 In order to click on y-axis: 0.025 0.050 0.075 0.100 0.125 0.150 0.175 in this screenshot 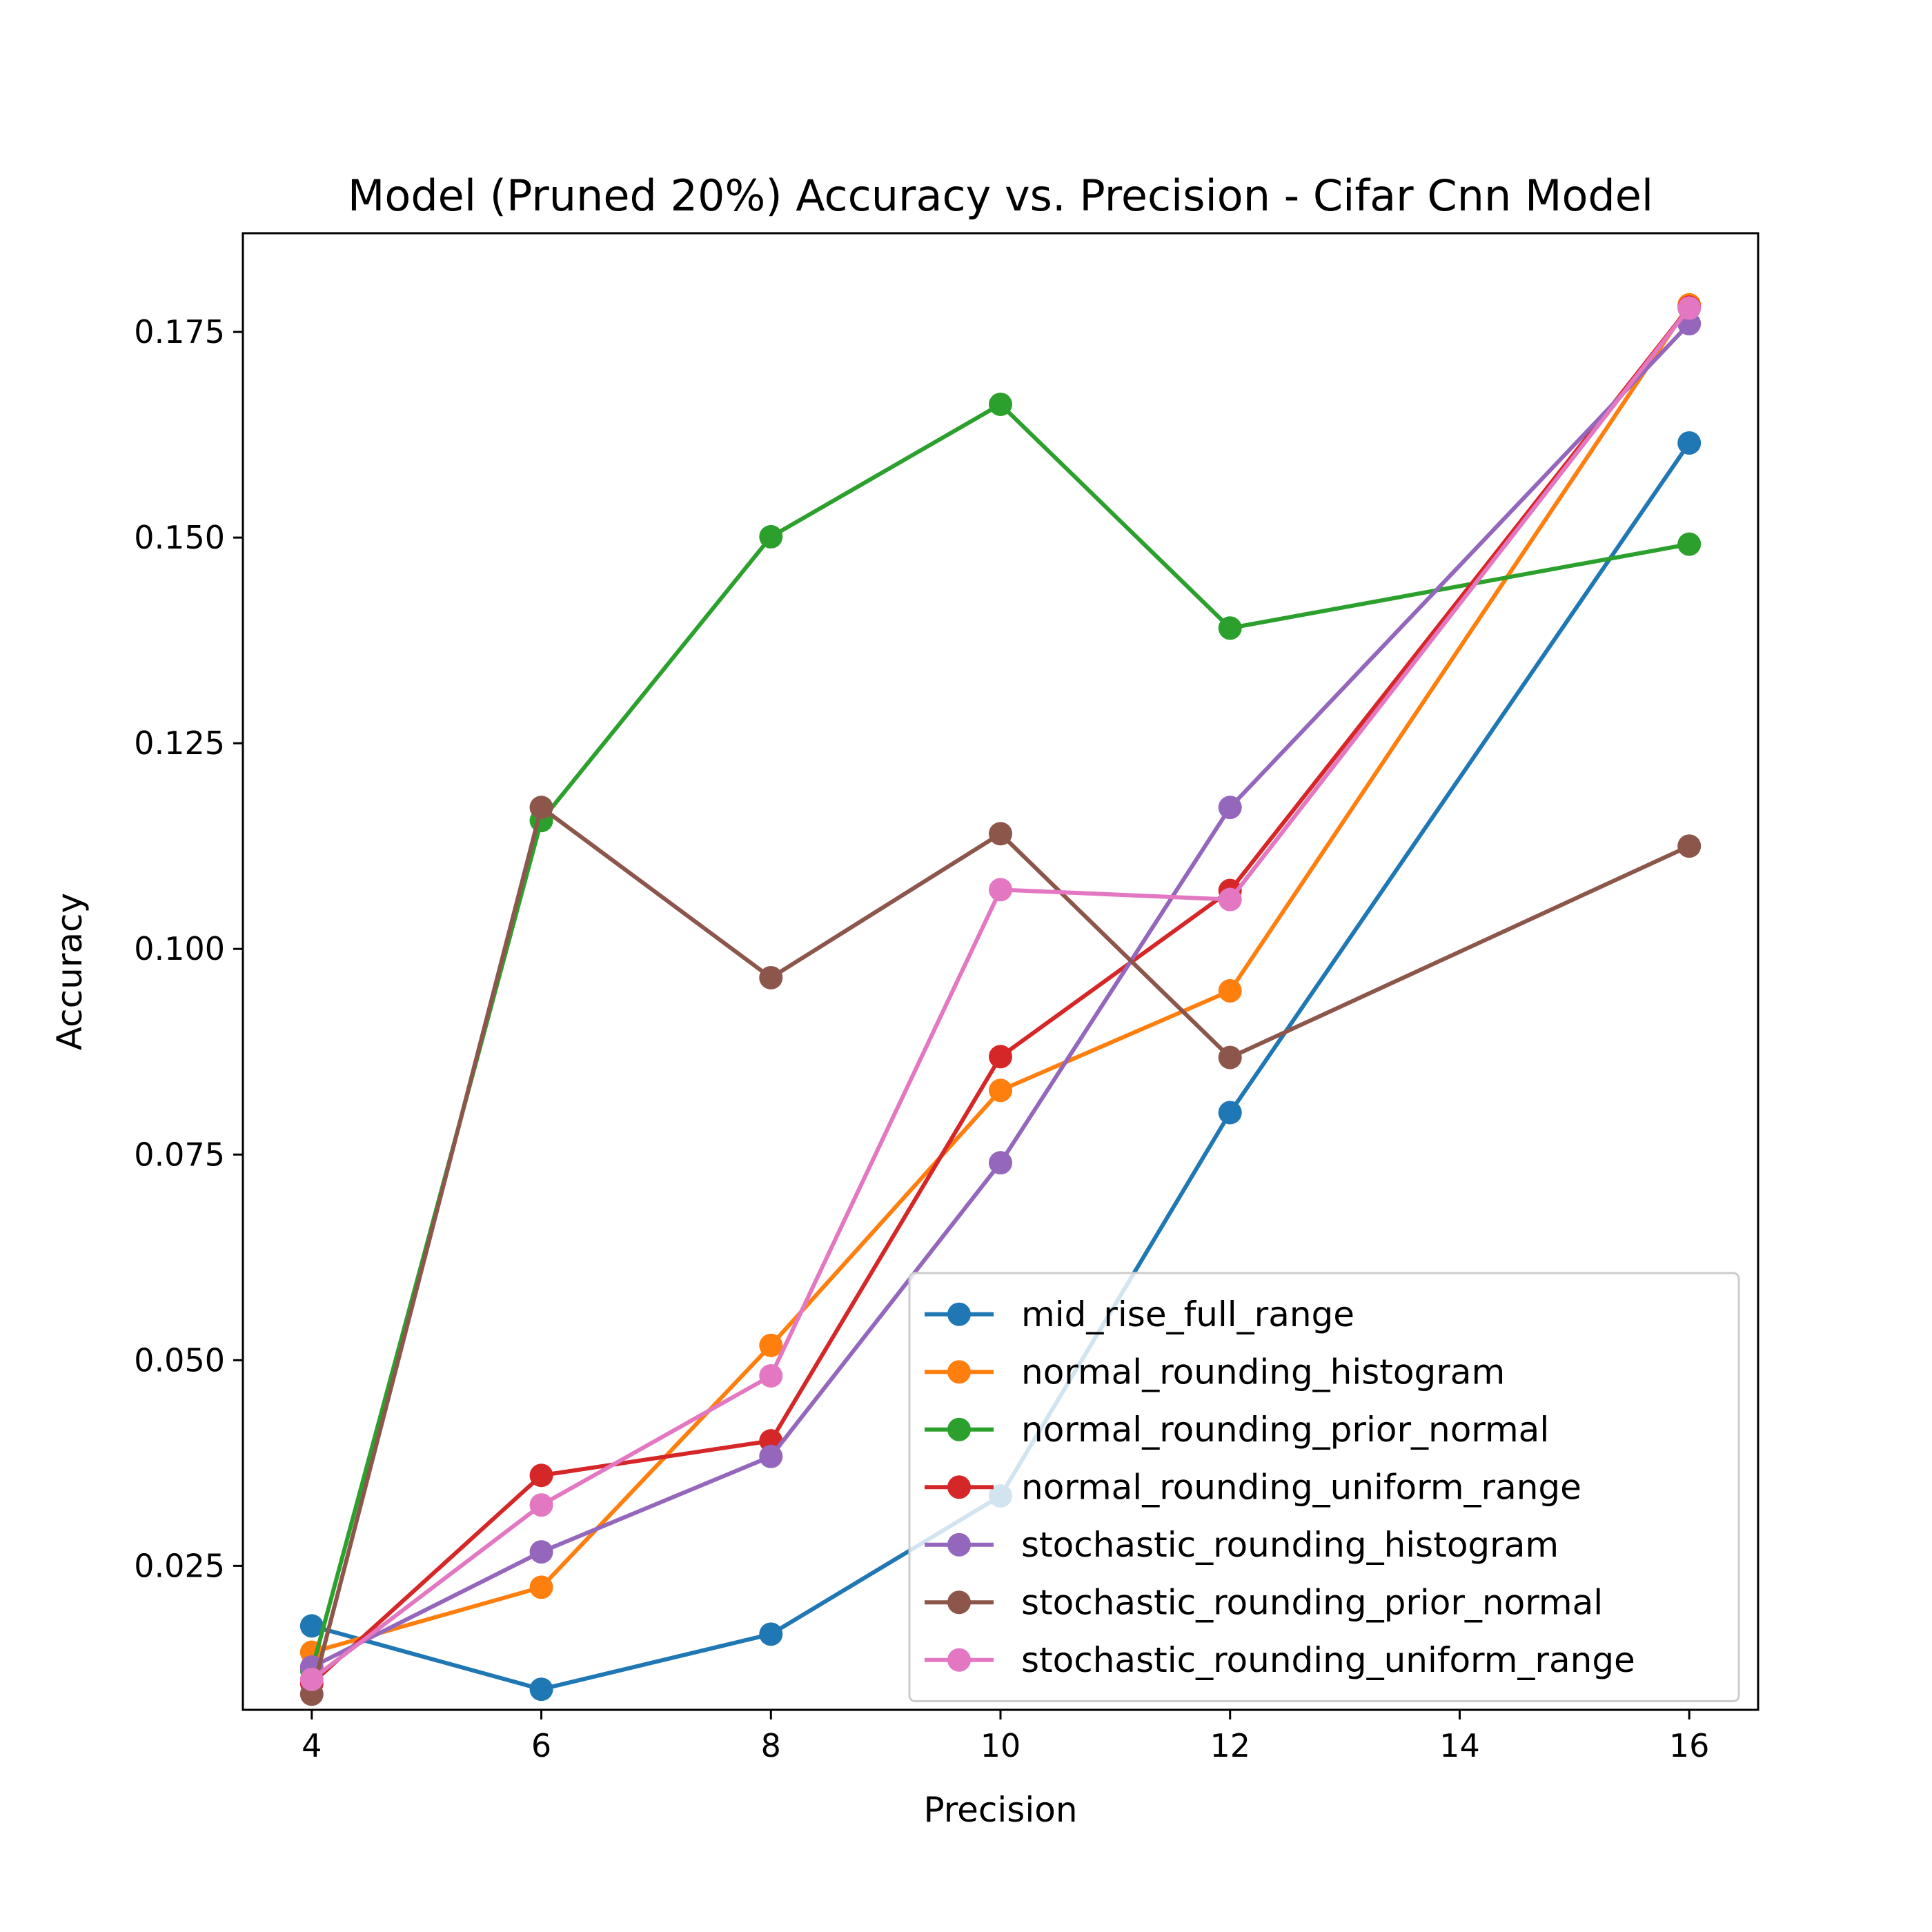, I will do `click(188, 948)`.